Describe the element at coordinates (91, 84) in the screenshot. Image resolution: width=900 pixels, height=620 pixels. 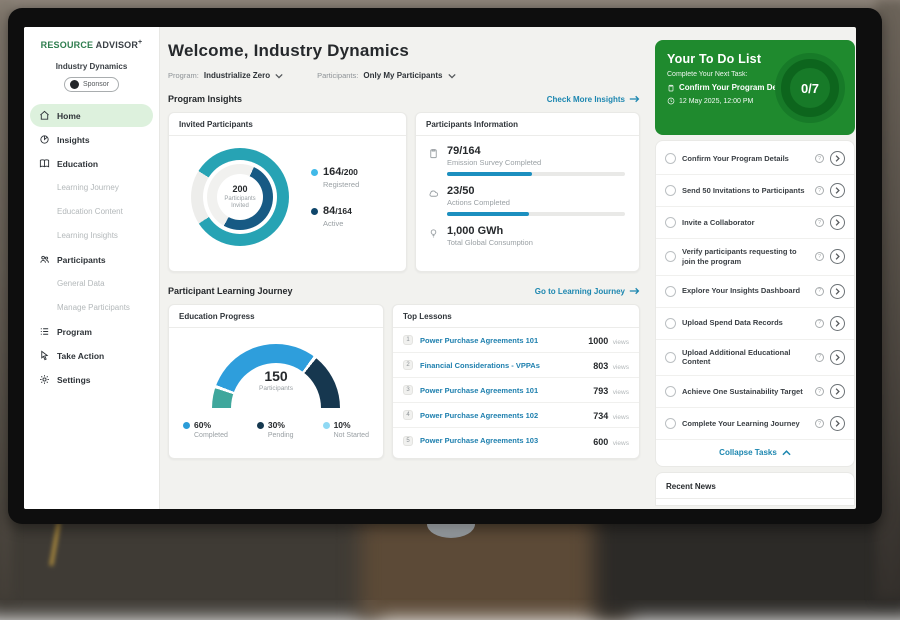
I see `sponsor-badge: Sponsor` at that location.